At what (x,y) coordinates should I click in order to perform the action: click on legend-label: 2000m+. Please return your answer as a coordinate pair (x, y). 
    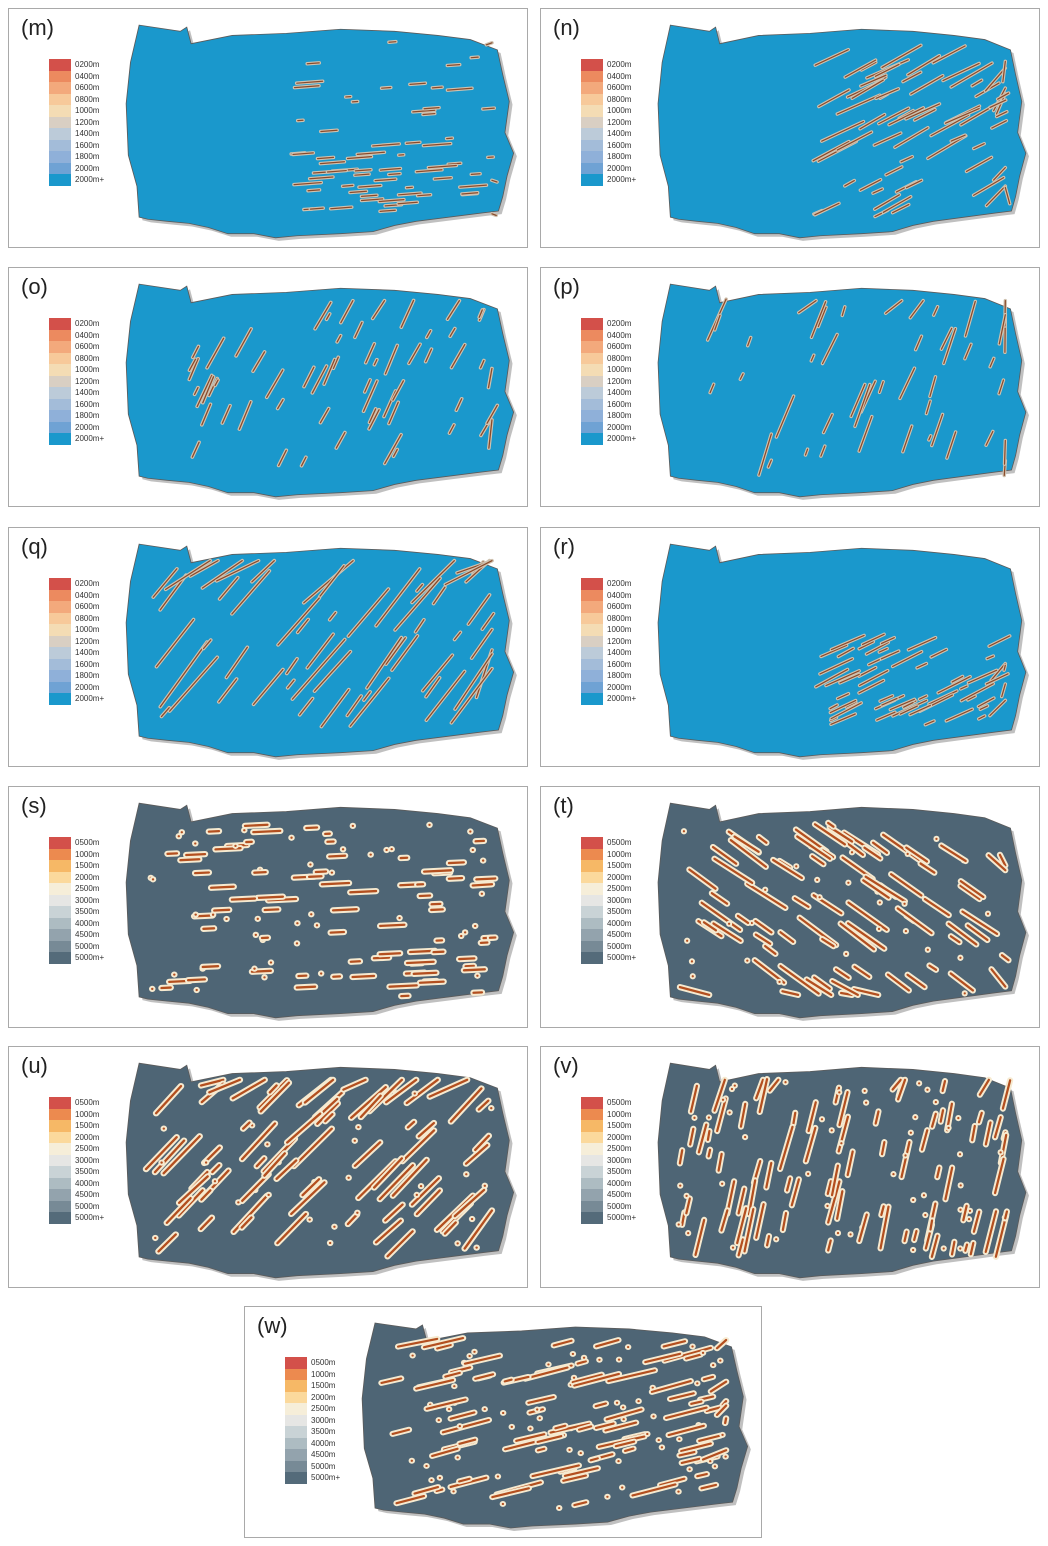
    Looking at the image, I should click on (90, 698).